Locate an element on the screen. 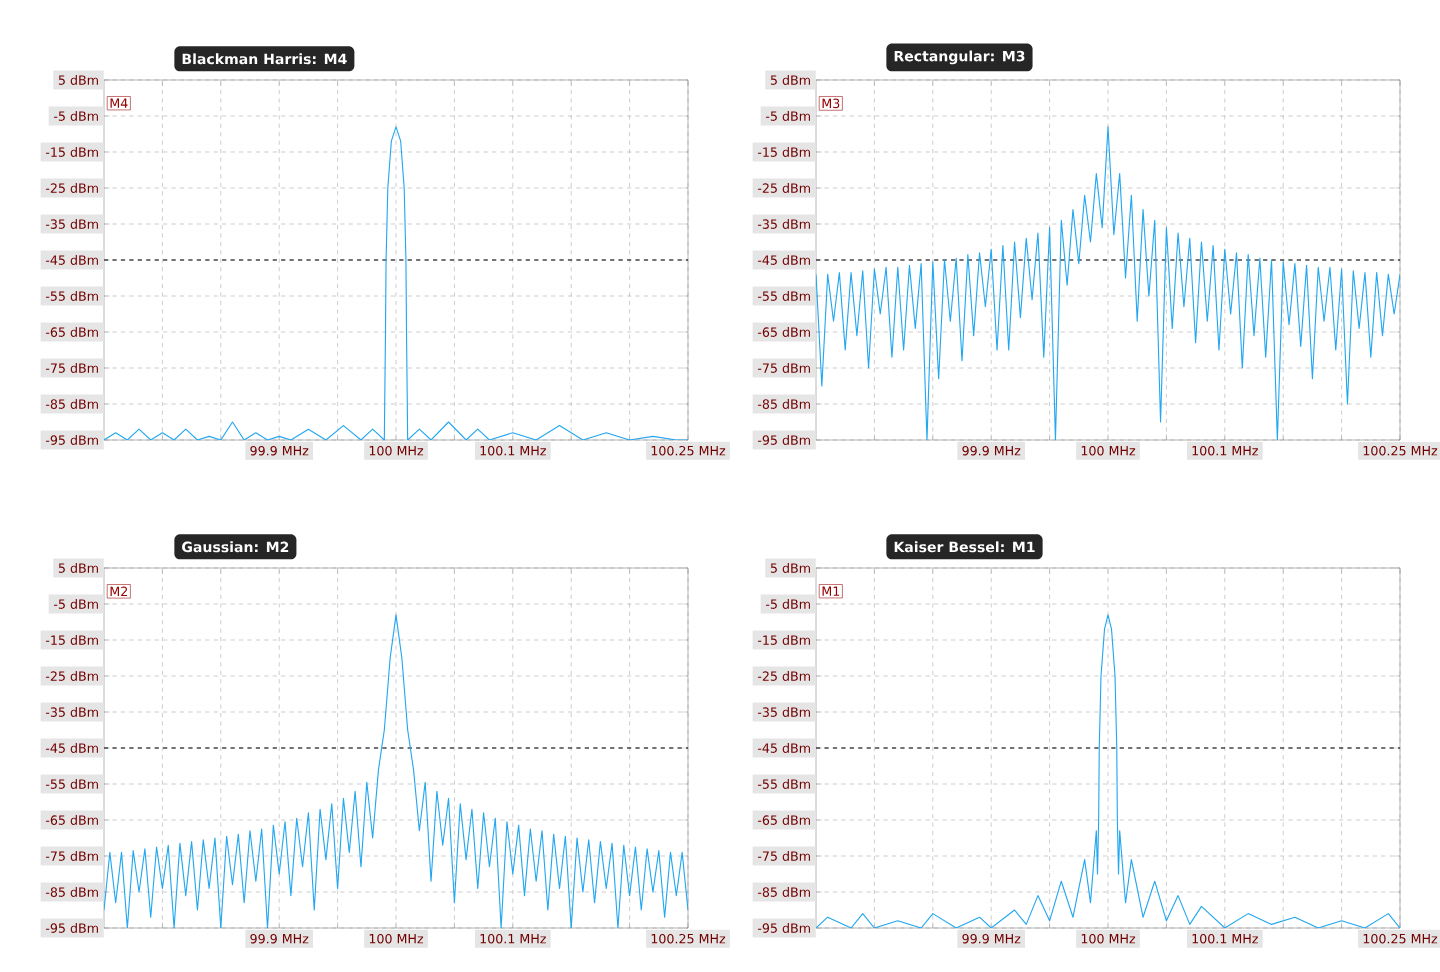 This screenshot has width=1440, height=972. annotation: M2 is located at coordinates (119, 591).